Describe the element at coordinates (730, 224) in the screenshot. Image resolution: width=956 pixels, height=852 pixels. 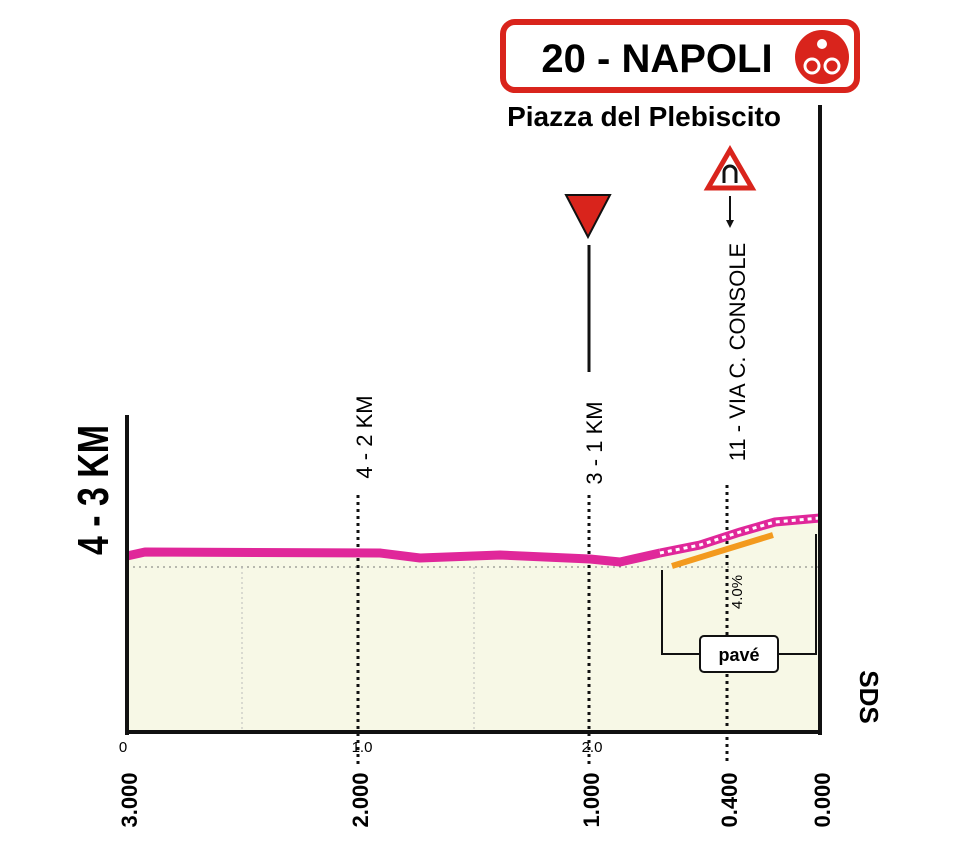
I see `arrow` at that location.